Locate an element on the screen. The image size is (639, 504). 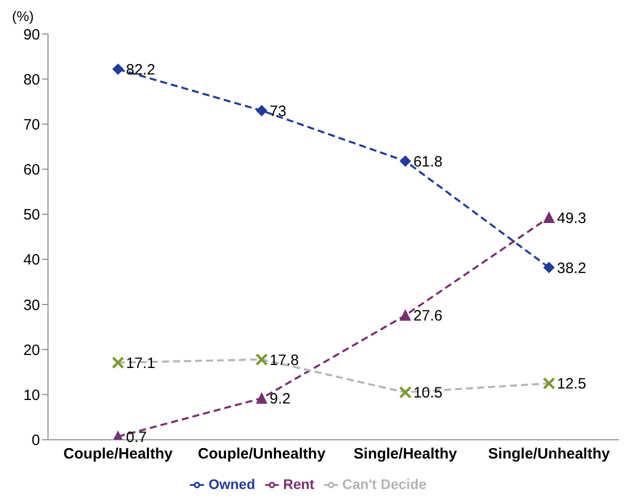
x-tick-label: Single/Healthy is located at coordinates (406, 453).